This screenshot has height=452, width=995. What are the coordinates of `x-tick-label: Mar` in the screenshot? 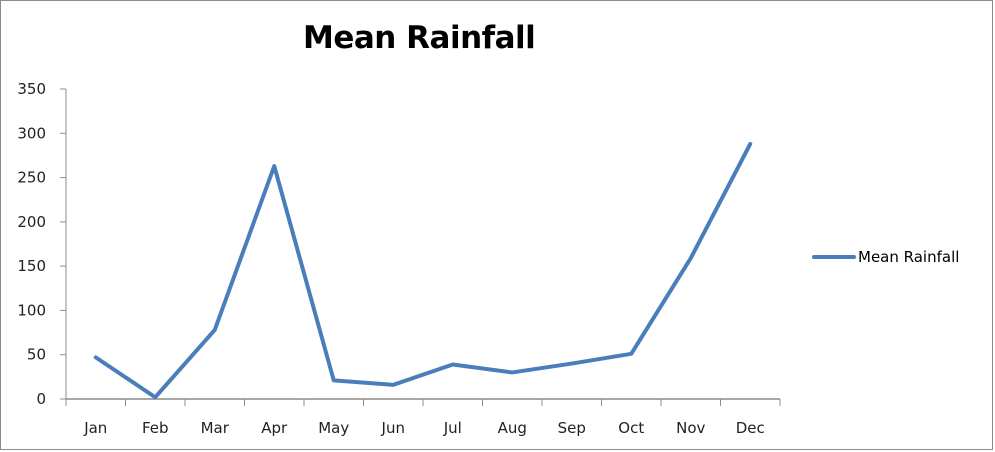 It's located at (215, 428).